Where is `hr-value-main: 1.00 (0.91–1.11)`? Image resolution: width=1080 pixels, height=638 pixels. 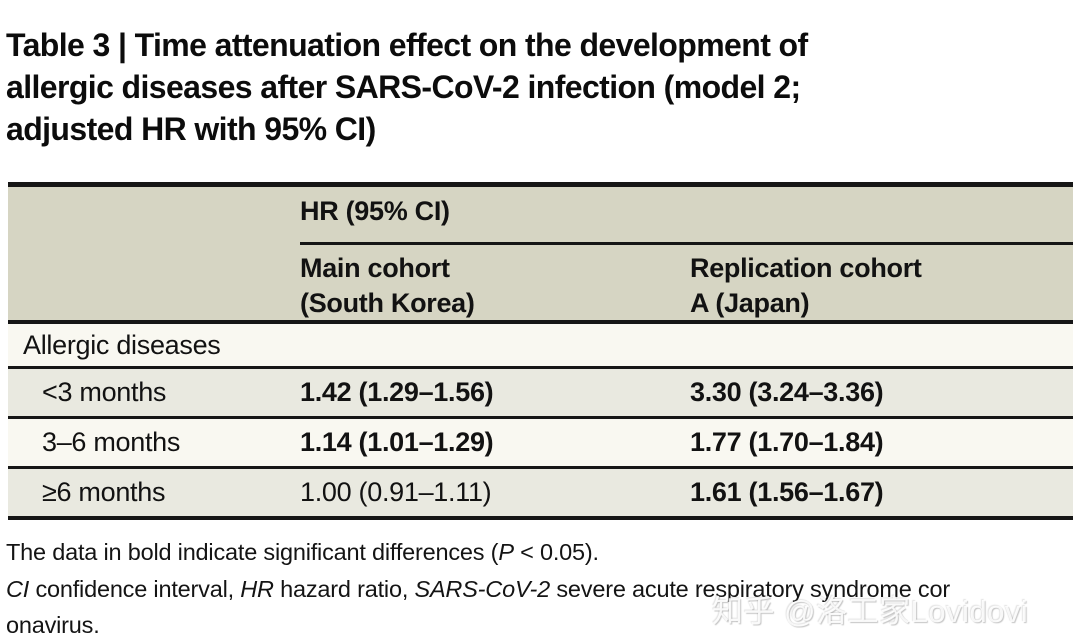 hr-value-main: 1.00 (0.91–1.11) is located at coordinates (396, 492).